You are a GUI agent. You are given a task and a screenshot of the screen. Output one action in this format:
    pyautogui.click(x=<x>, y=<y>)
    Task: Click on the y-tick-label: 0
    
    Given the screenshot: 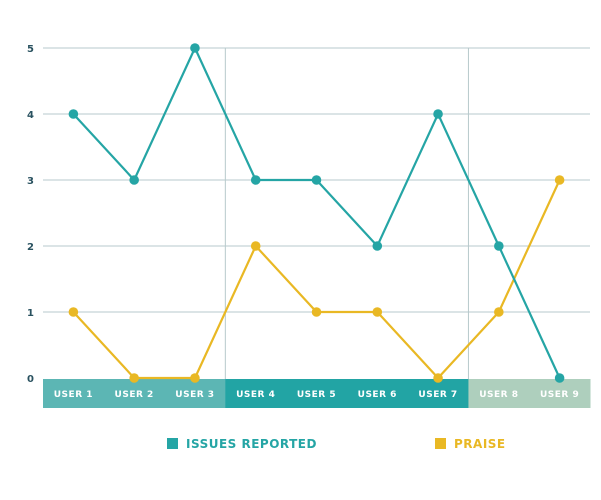 What is the action you would take?
    pyautogui.click(x=30, y=379)
    